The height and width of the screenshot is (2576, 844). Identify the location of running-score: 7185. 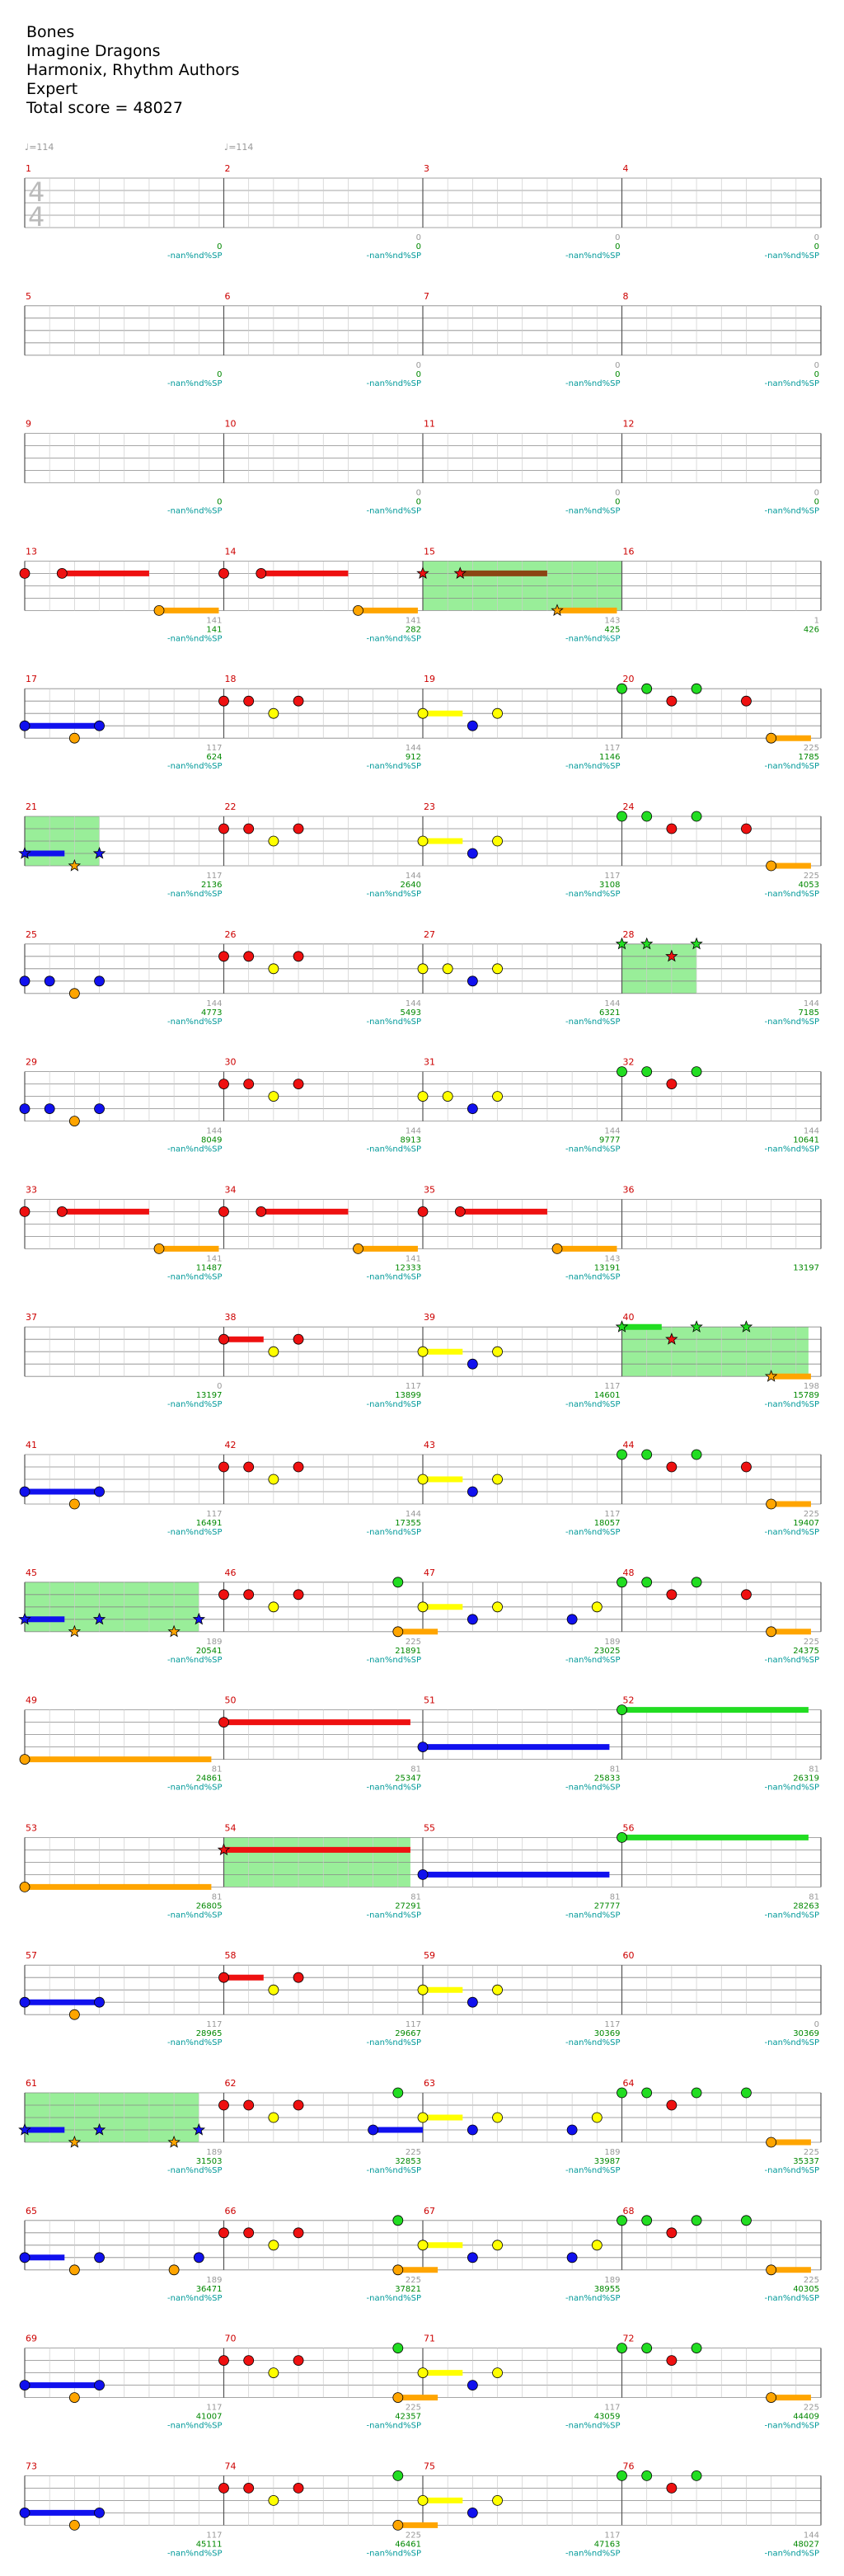
(809, 1013).